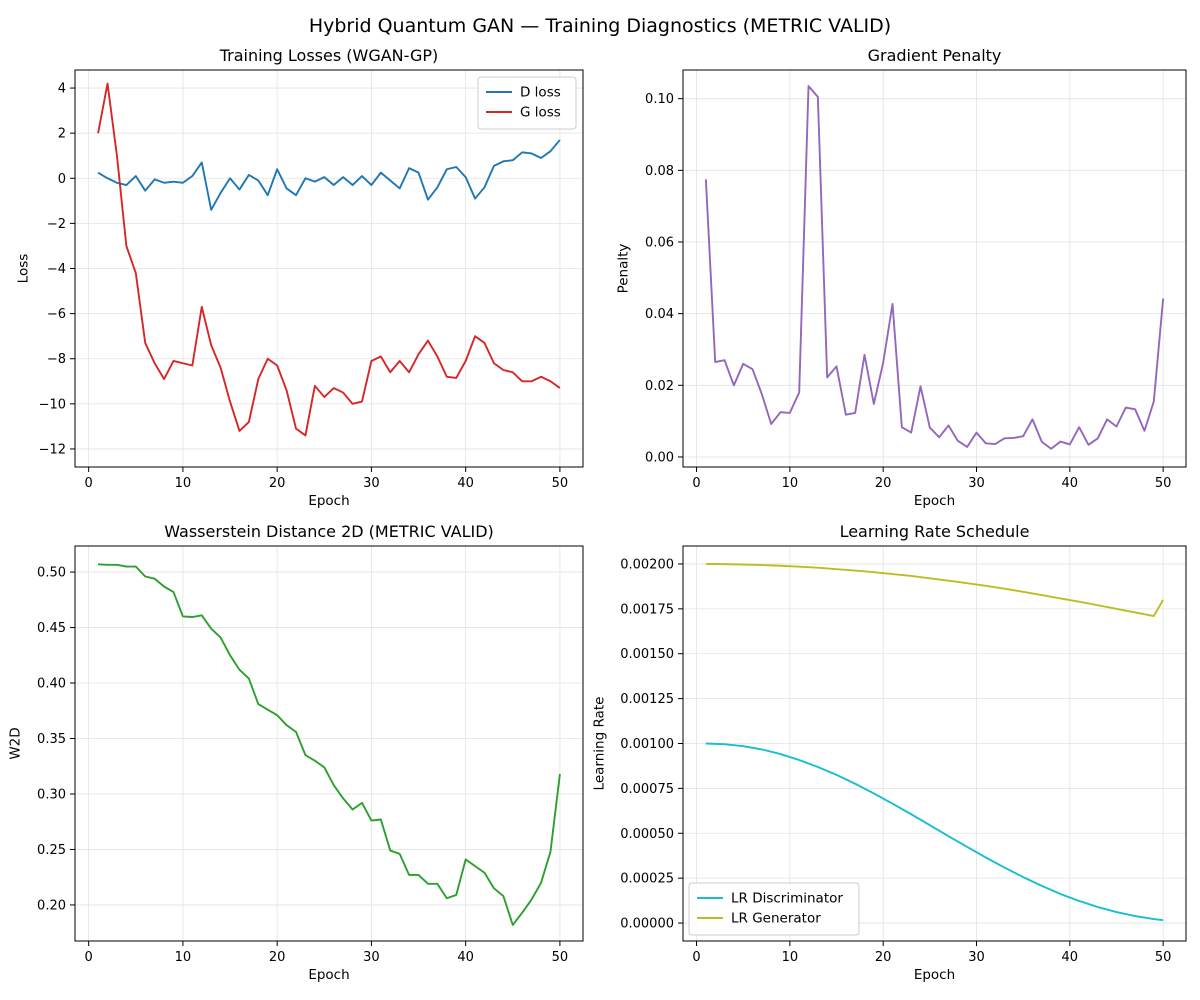 This screenshot has height=1000, width=1200. What do you see at coordinates (934, 590) in the screenshot?
I see `series-line-lr-generator` at bounding box center [934, 590].